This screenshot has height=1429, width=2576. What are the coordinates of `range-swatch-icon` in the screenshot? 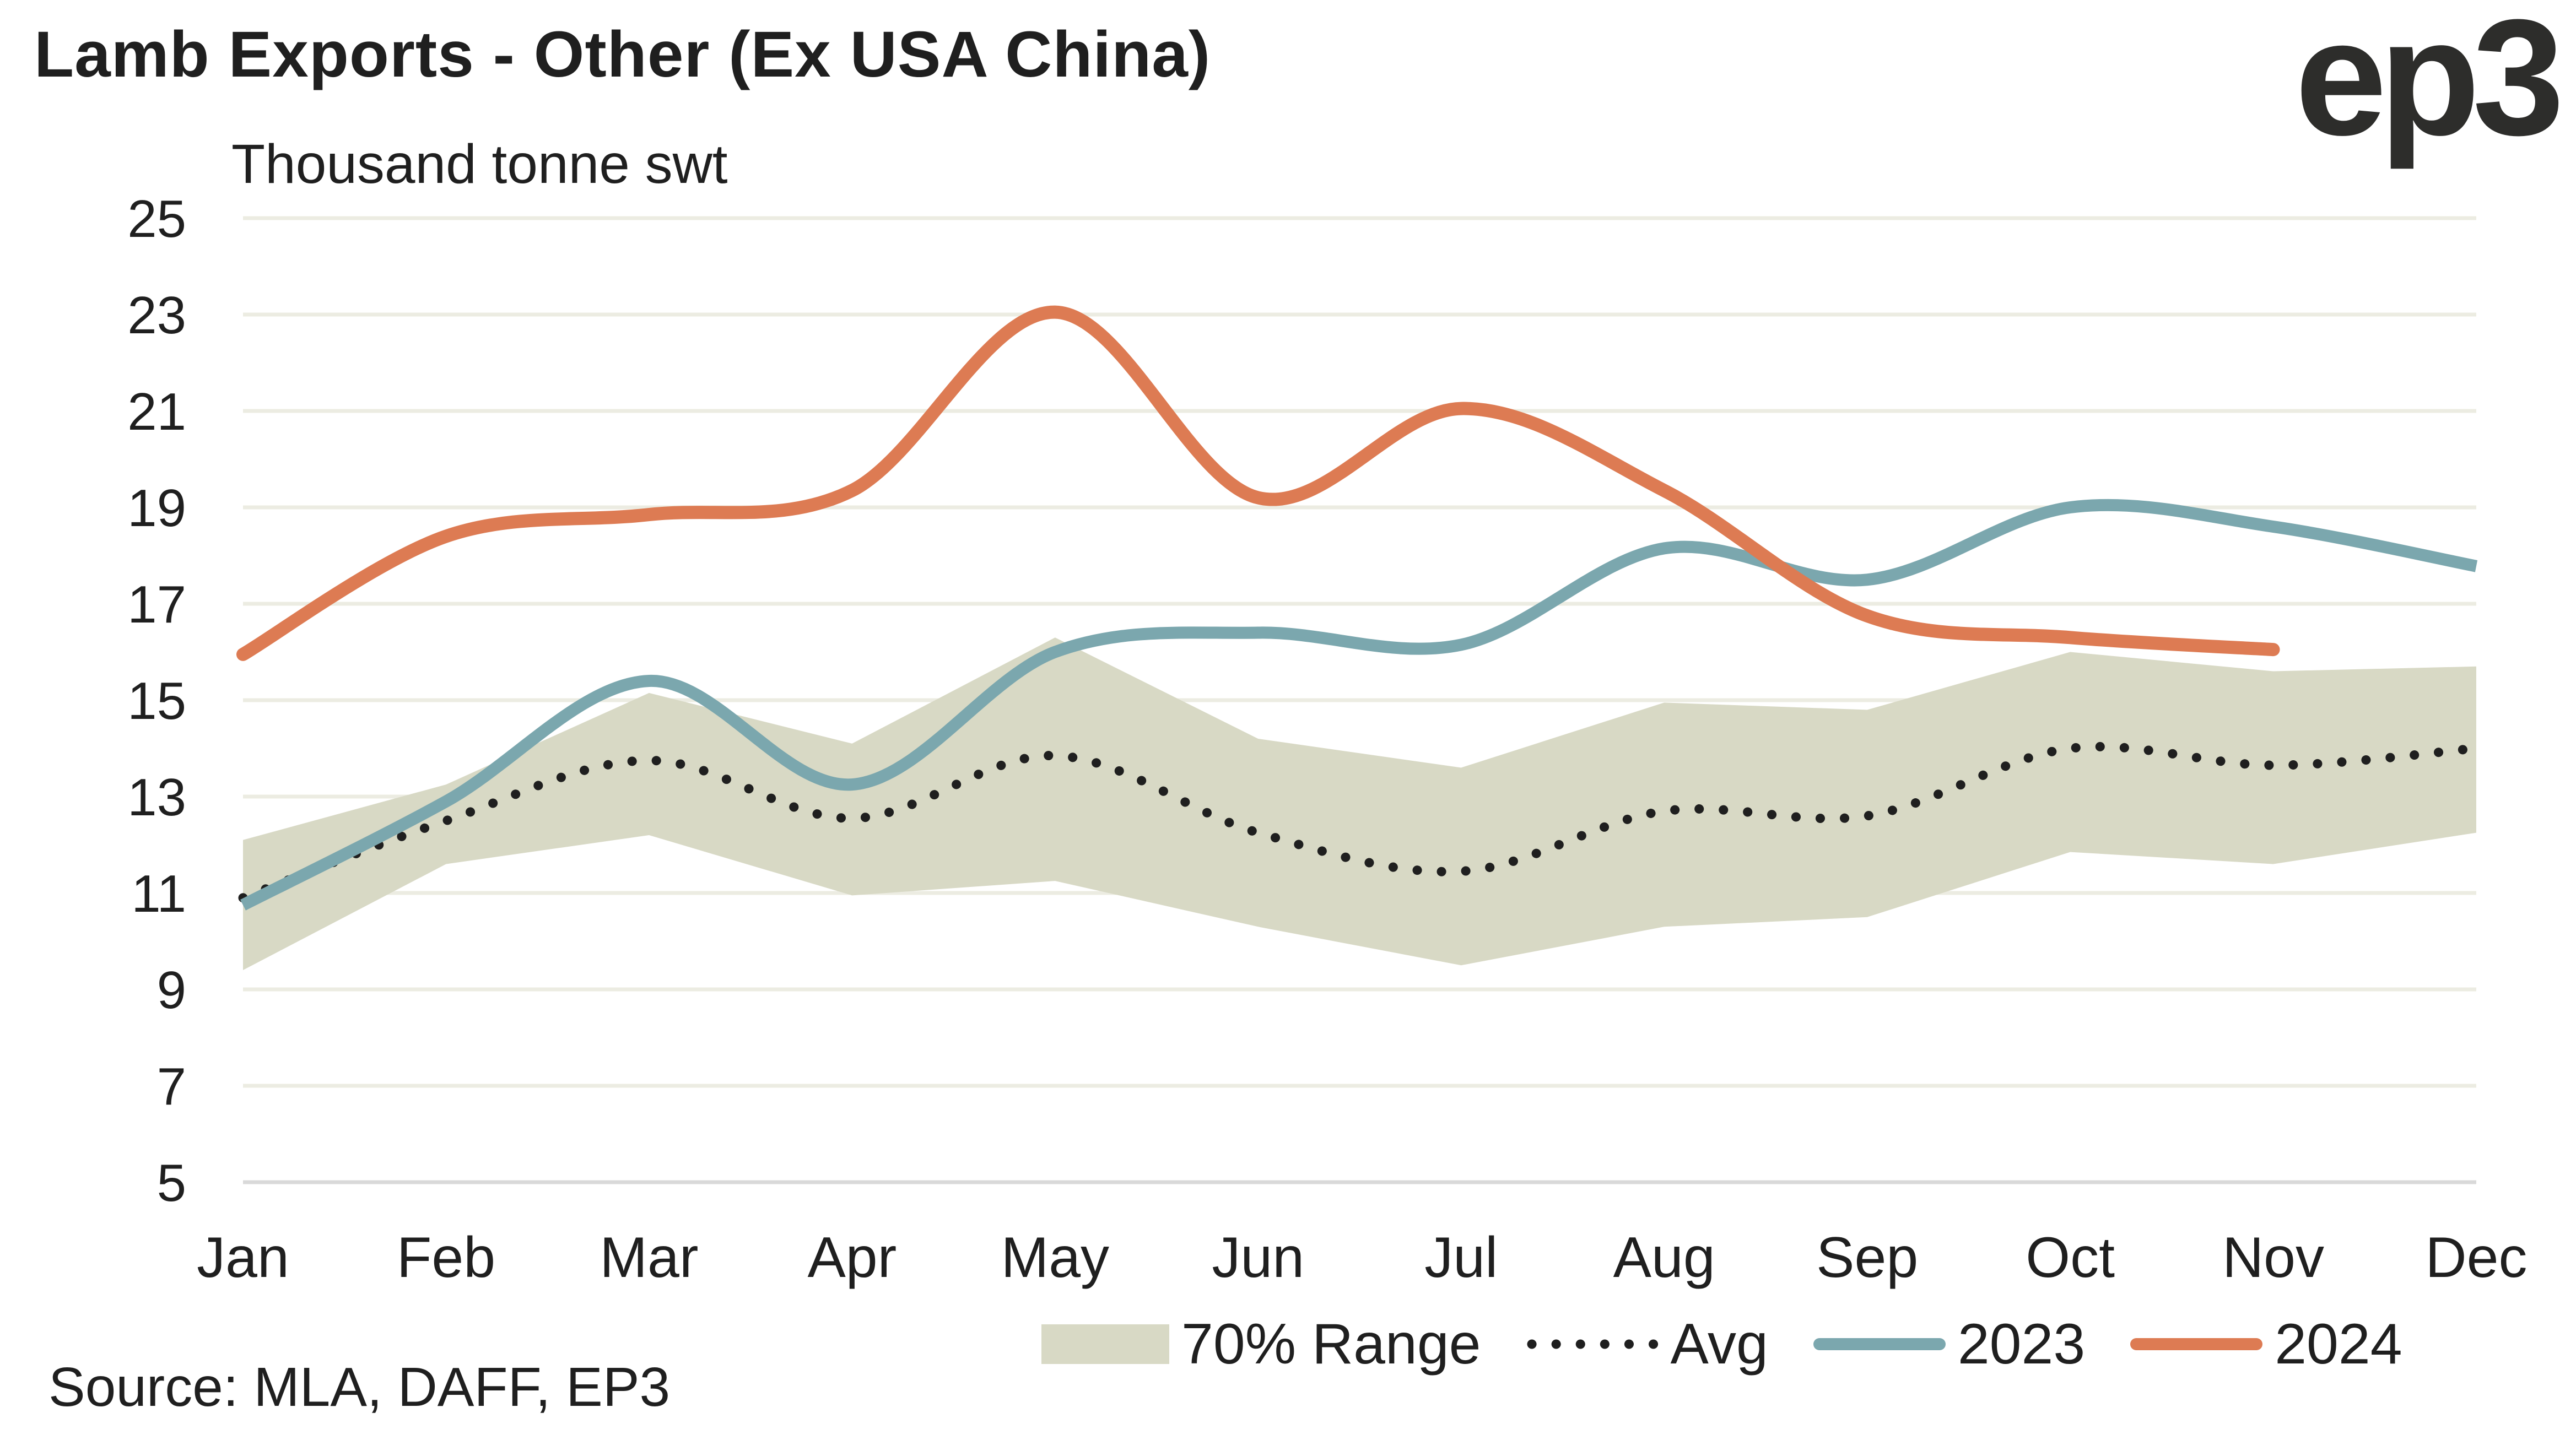 It's located at (1105, 1344).